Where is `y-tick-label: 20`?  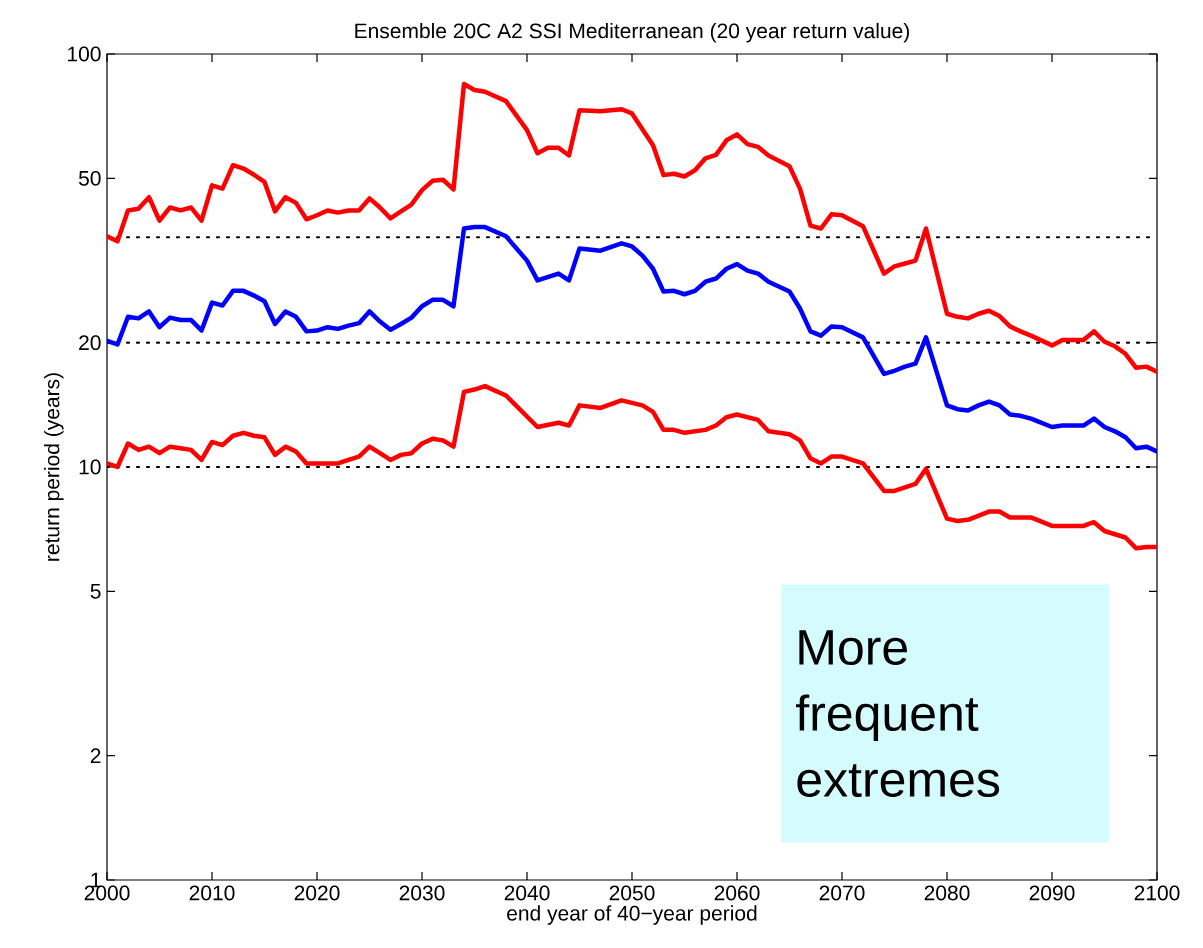
y-tick-label: 20 is located at coordinates (90, 343).